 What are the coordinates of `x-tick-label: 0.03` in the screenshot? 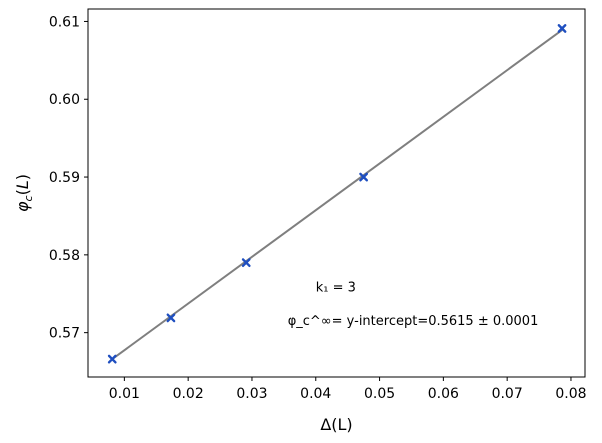 It's located at (251, 394).